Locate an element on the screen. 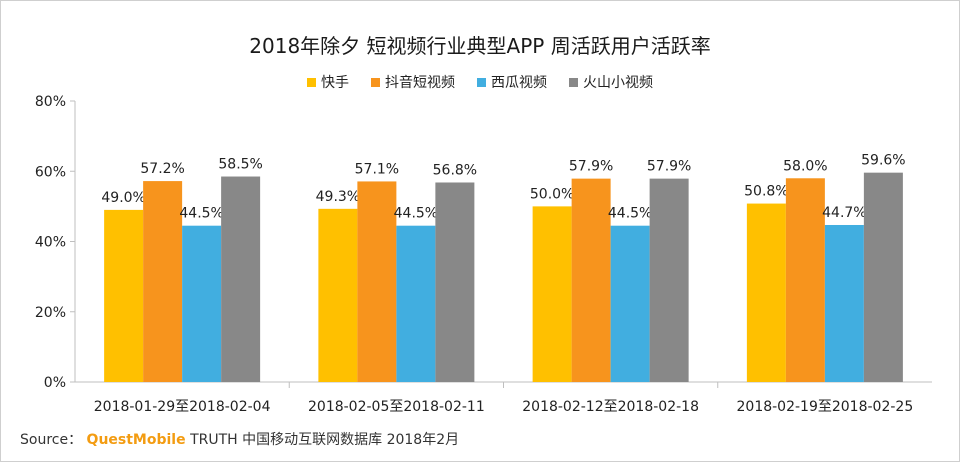  legend-item: 火山小视频 is located at coordinates (611, 82).